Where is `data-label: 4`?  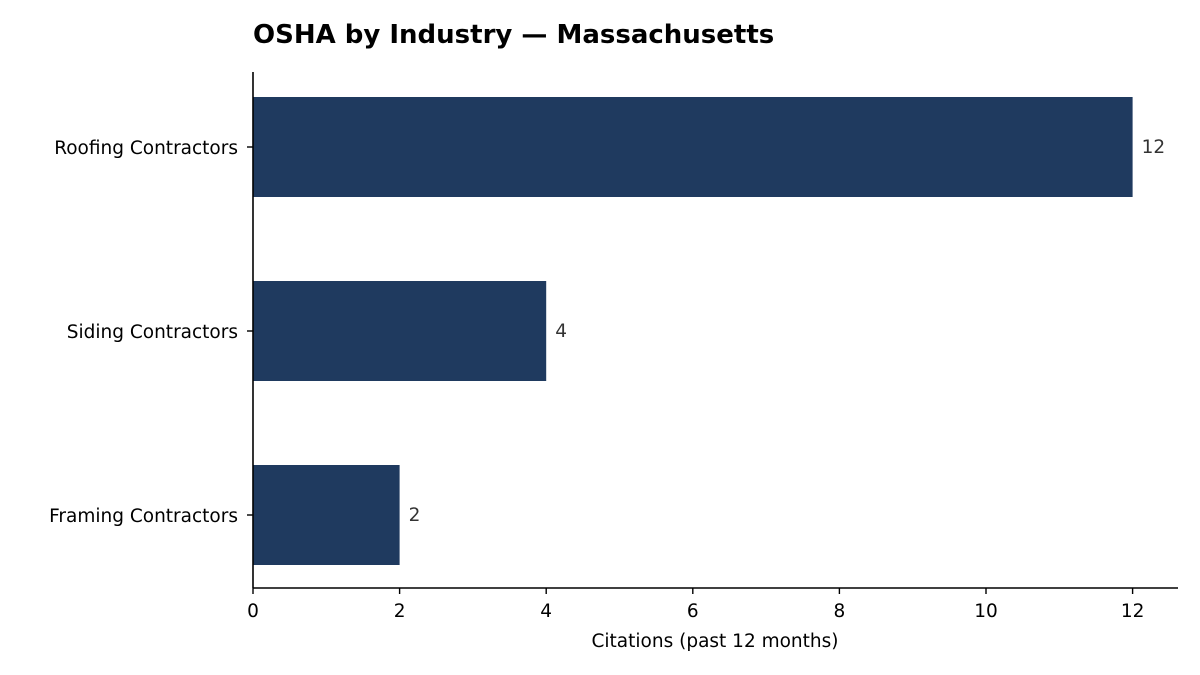
data-label: 4 is located at coordinates (561, 331).